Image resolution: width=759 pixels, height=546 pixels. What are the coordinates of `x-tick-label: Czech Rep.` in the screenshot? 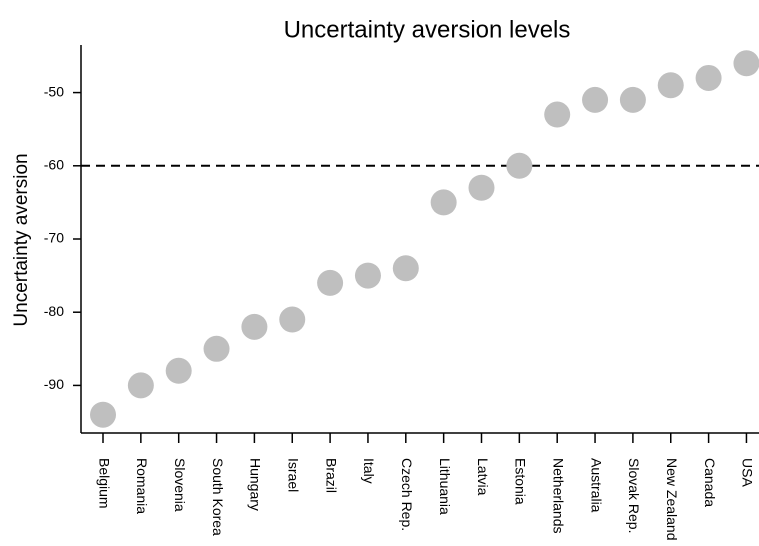 It's located at (407, 494).